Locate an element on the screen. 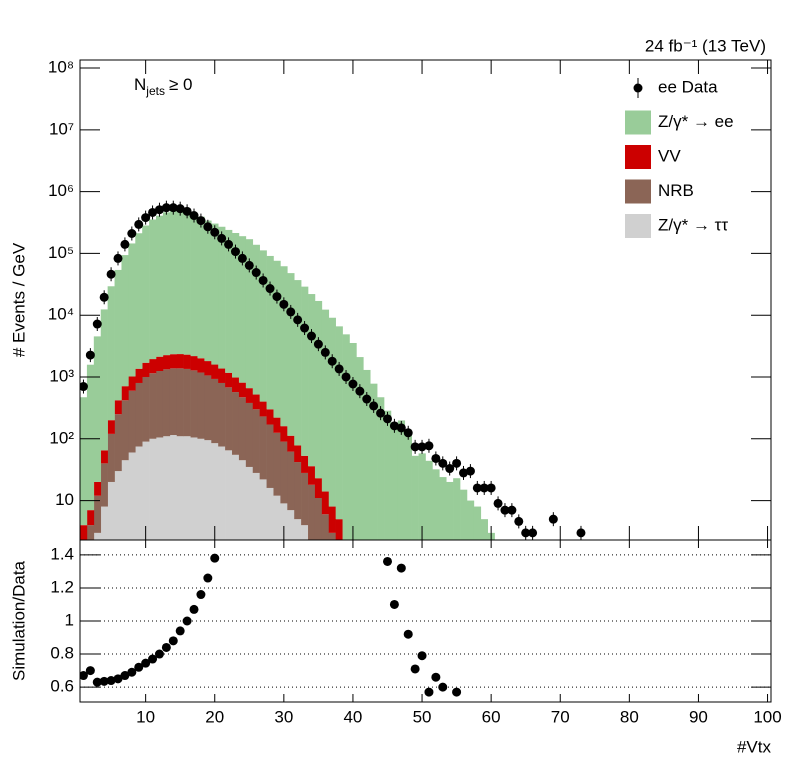 Image resolution: width=796 pixels, height=772 pixels. x-tick-label: 30 is located at coordinates (283, 716).